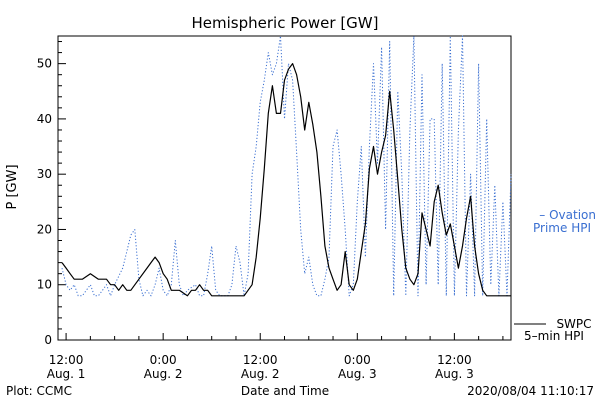 The image size is (600, 400). I want to click on y-tick-label: 50, so click(44, 64).